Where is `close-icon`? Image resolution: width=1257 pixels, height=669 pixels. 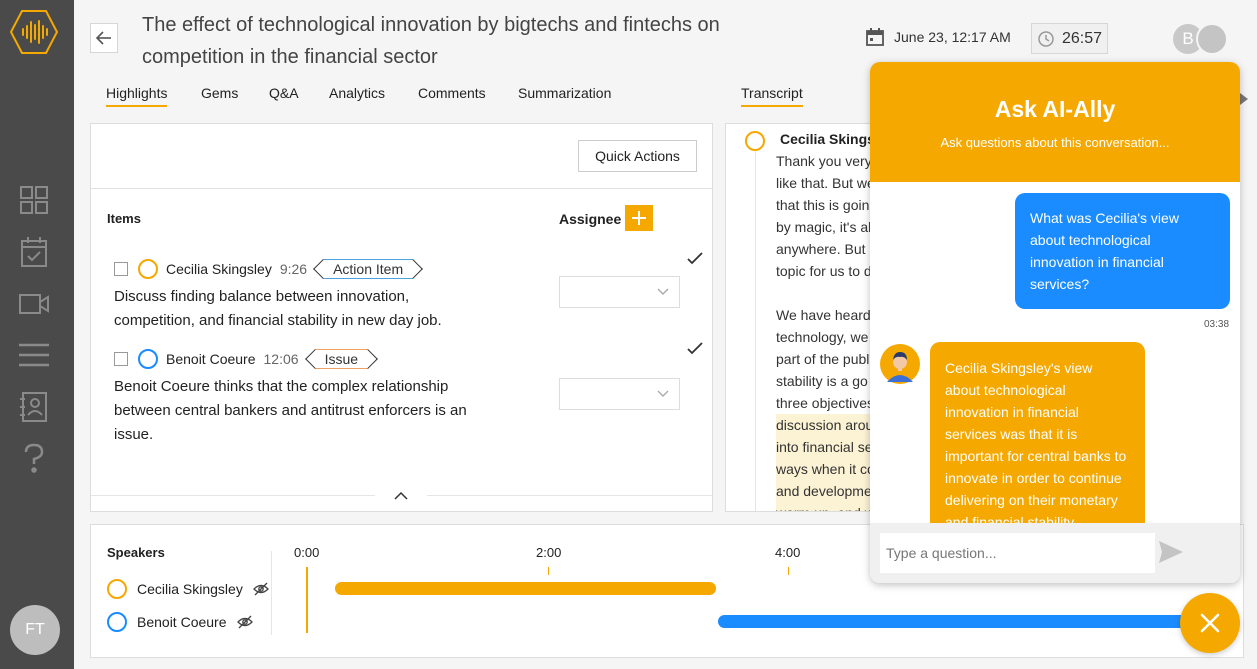 close-icon is located at coordinates (1210, 623).